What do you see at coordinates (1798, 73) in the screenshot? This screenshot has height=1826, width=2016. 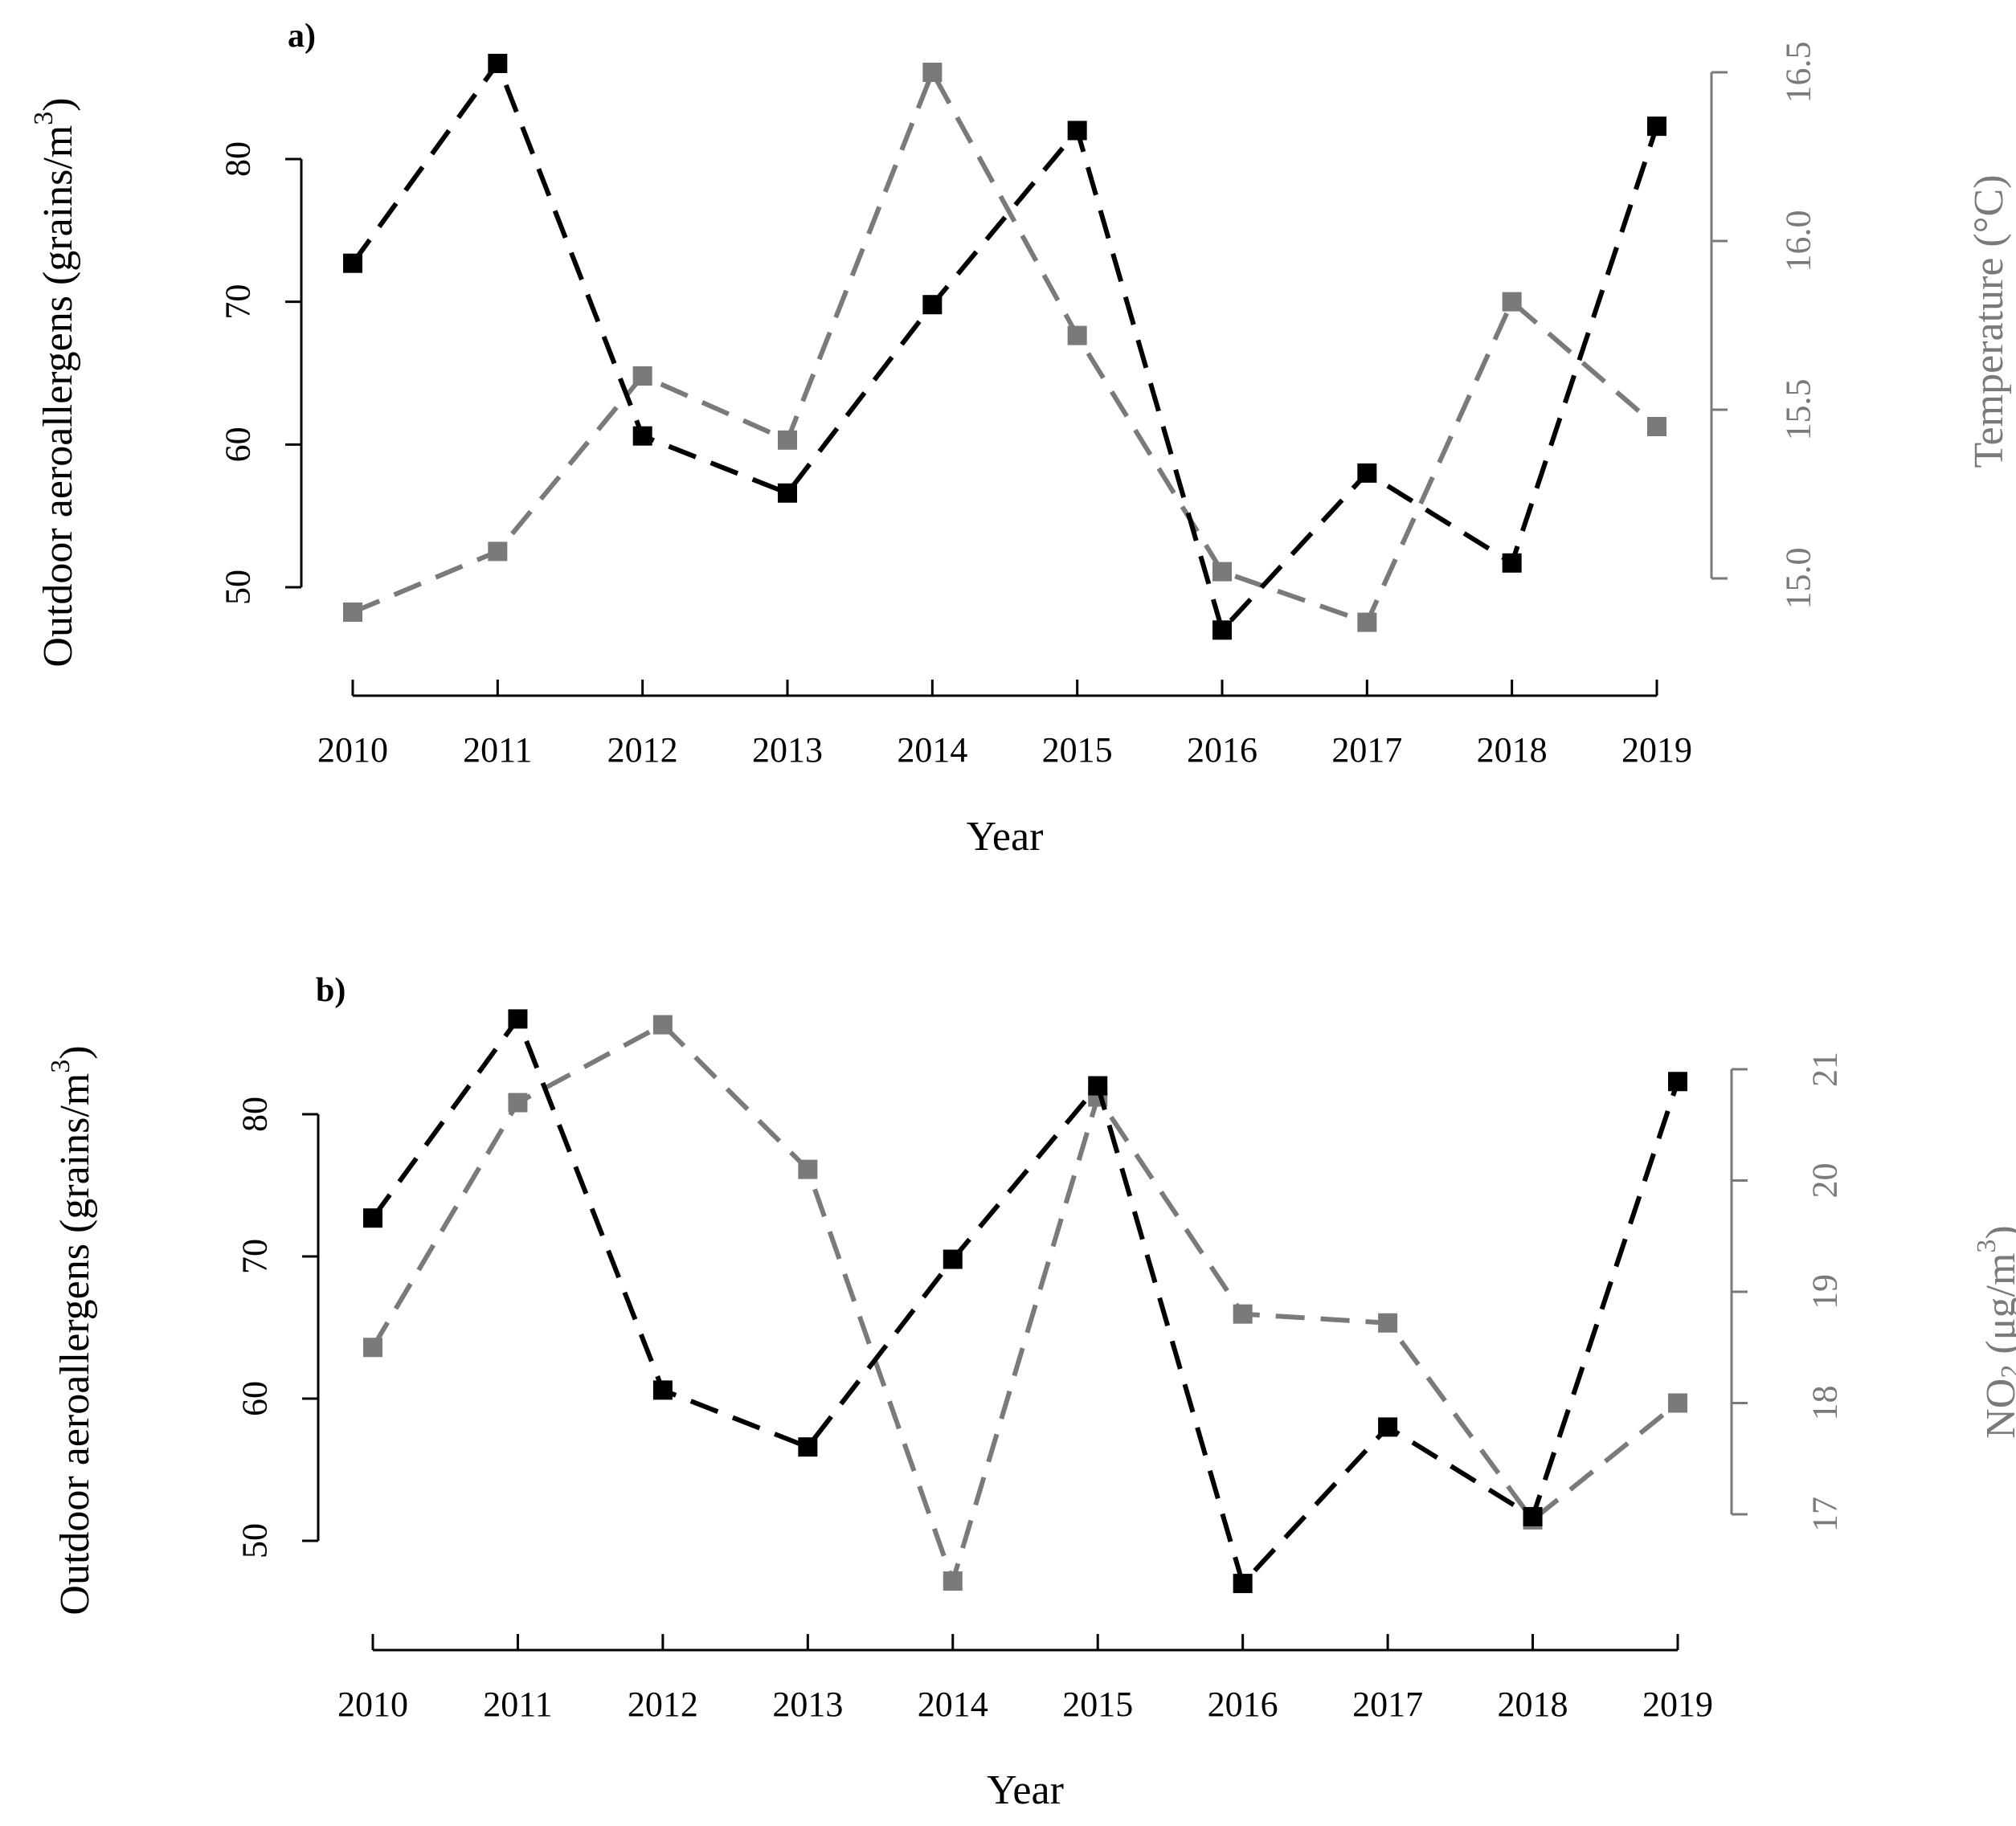 I see `right-y-tick-label: 16.5` at bounding box center [1798, 73].